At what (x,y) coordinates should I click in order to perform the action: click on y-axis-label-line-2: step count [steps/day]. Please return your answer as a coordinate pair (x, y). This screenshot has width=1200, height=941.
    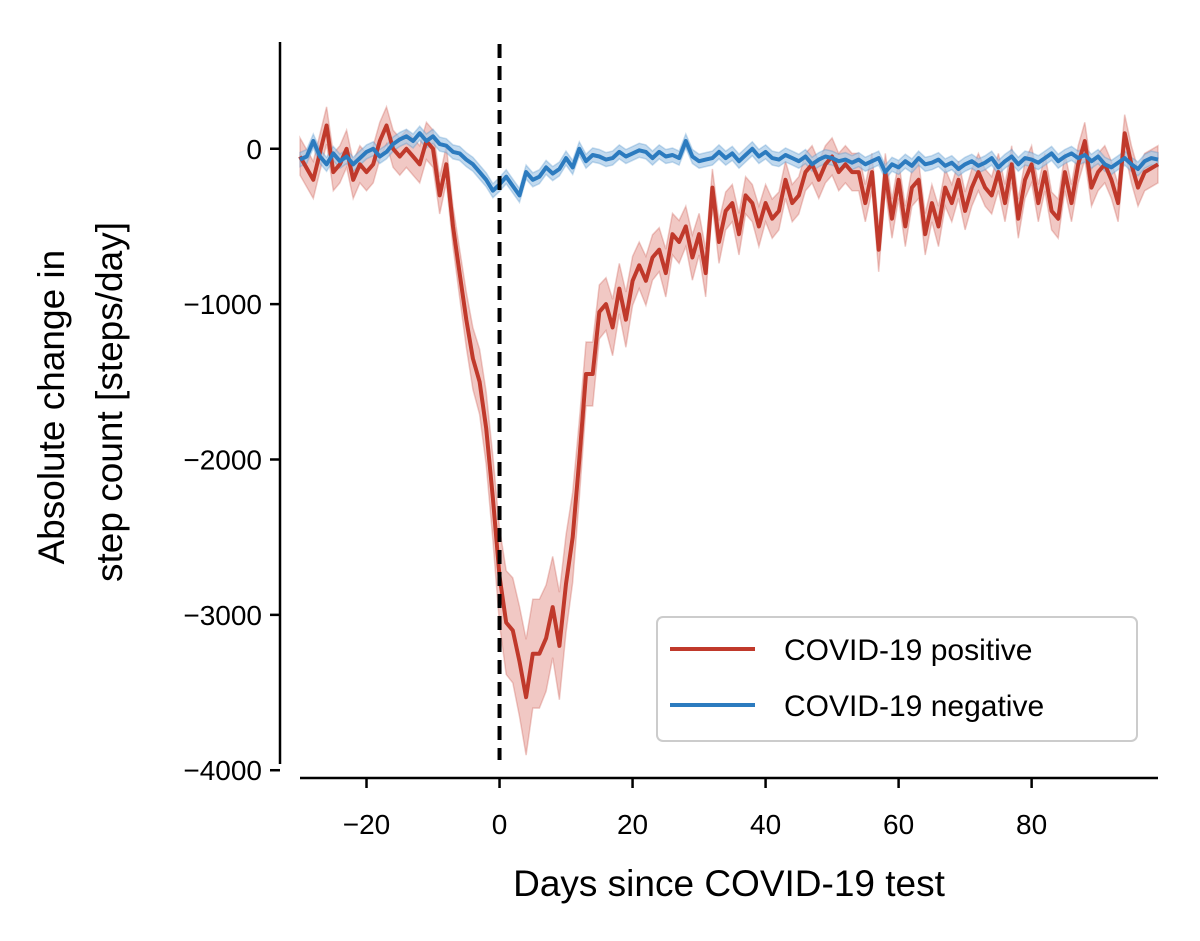
    Looking at the image, I should click on (109, 402).